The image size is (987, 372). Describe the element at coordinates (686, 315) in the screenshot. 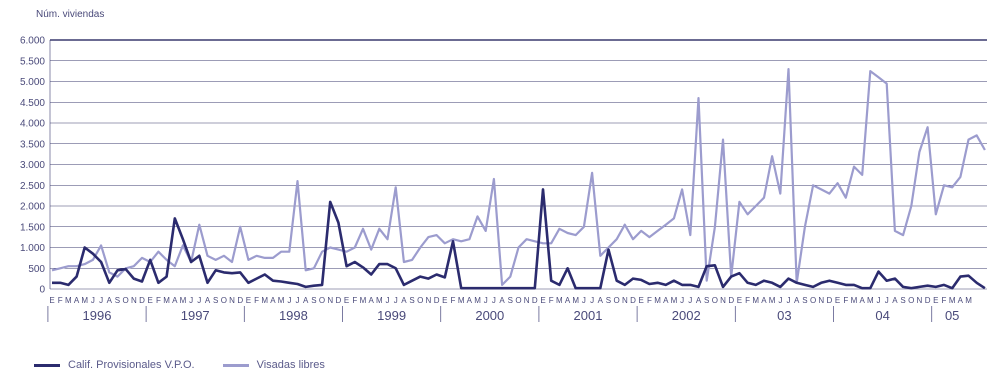

I see `year-label: 2002` at that location.